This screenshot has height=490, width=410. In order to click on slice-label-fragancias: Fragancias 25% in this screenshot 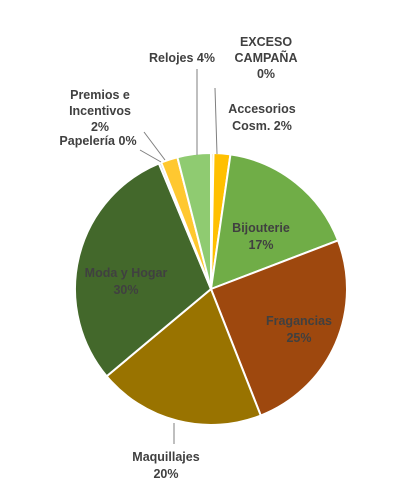, I will do `click(299, 329)`.